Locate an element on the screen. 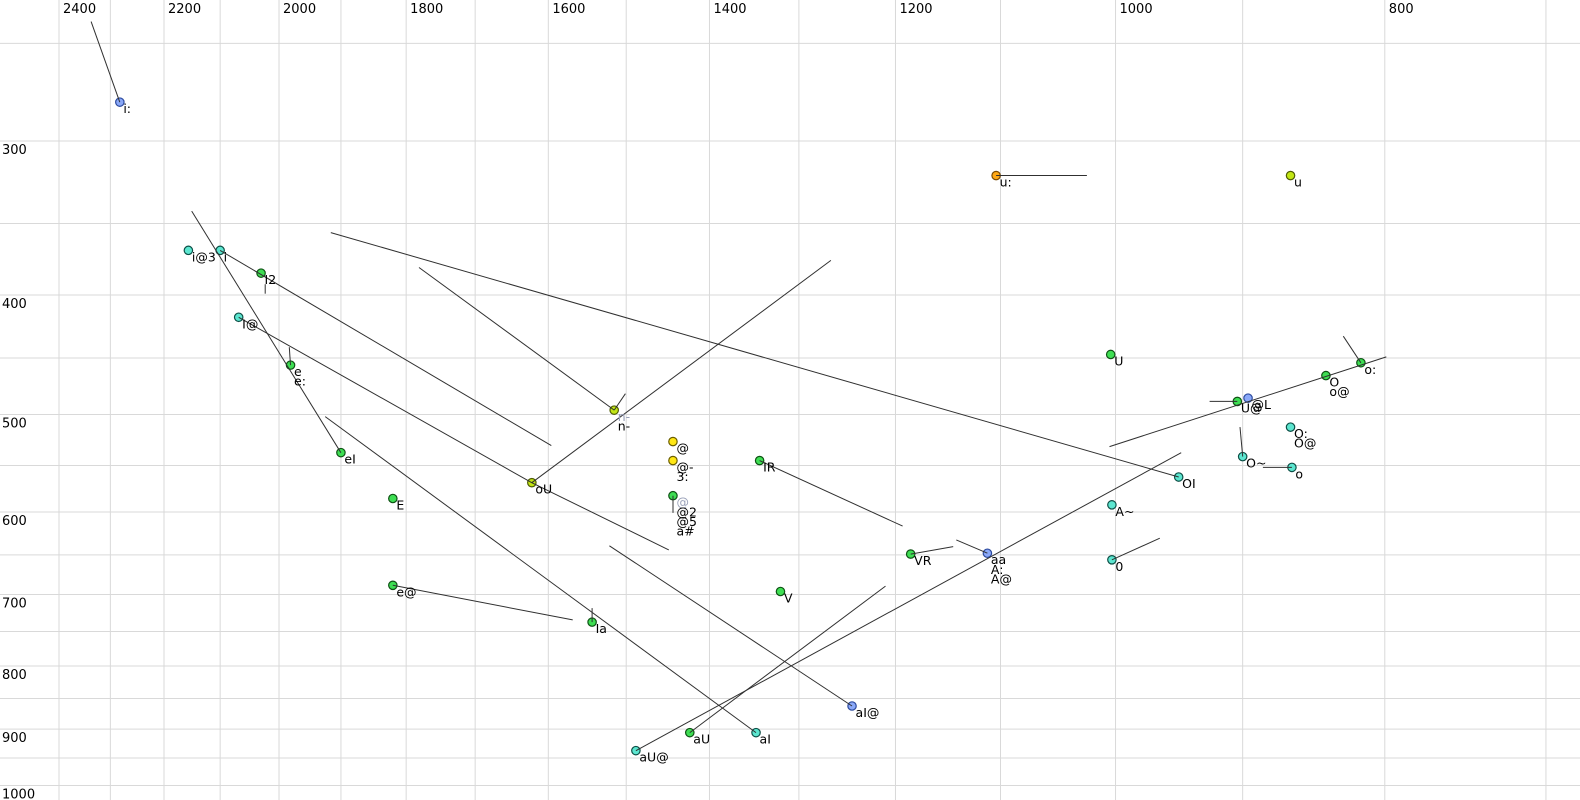 Image resolution: width=1580 pixels, height=800 pixels. vowel-label-IR: IR is located at coordinates (769, 467).